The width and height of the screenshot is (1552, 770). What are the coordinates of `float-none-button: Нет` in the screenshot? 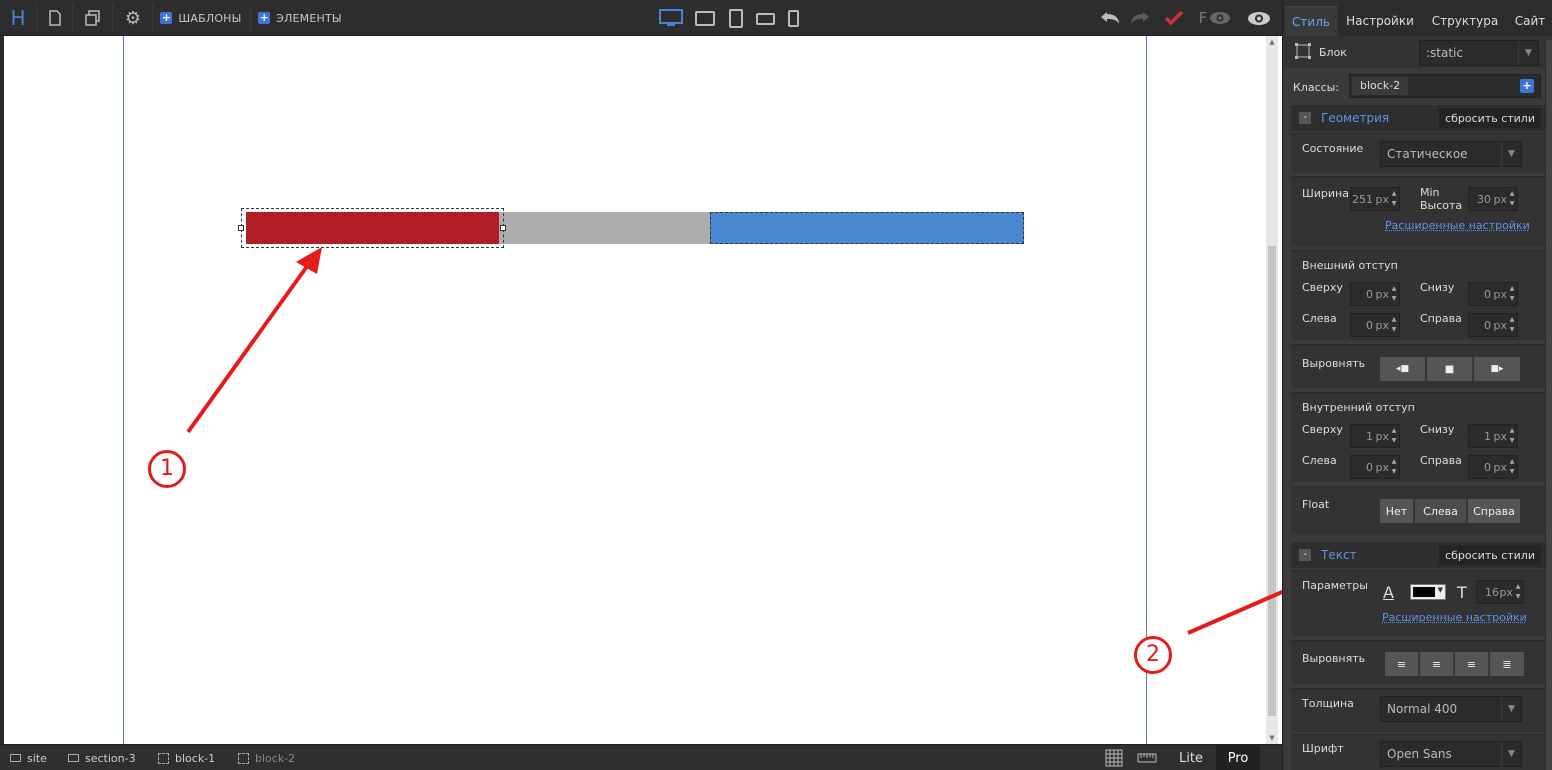 It's located at (1397, 511).